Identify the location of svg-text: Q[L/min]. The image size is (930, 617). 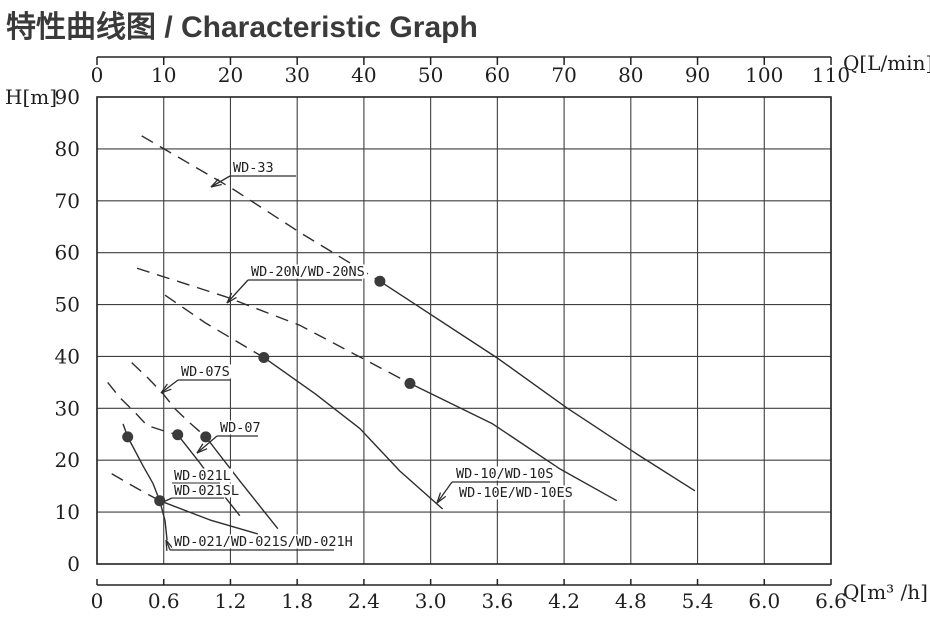
(886, 63).